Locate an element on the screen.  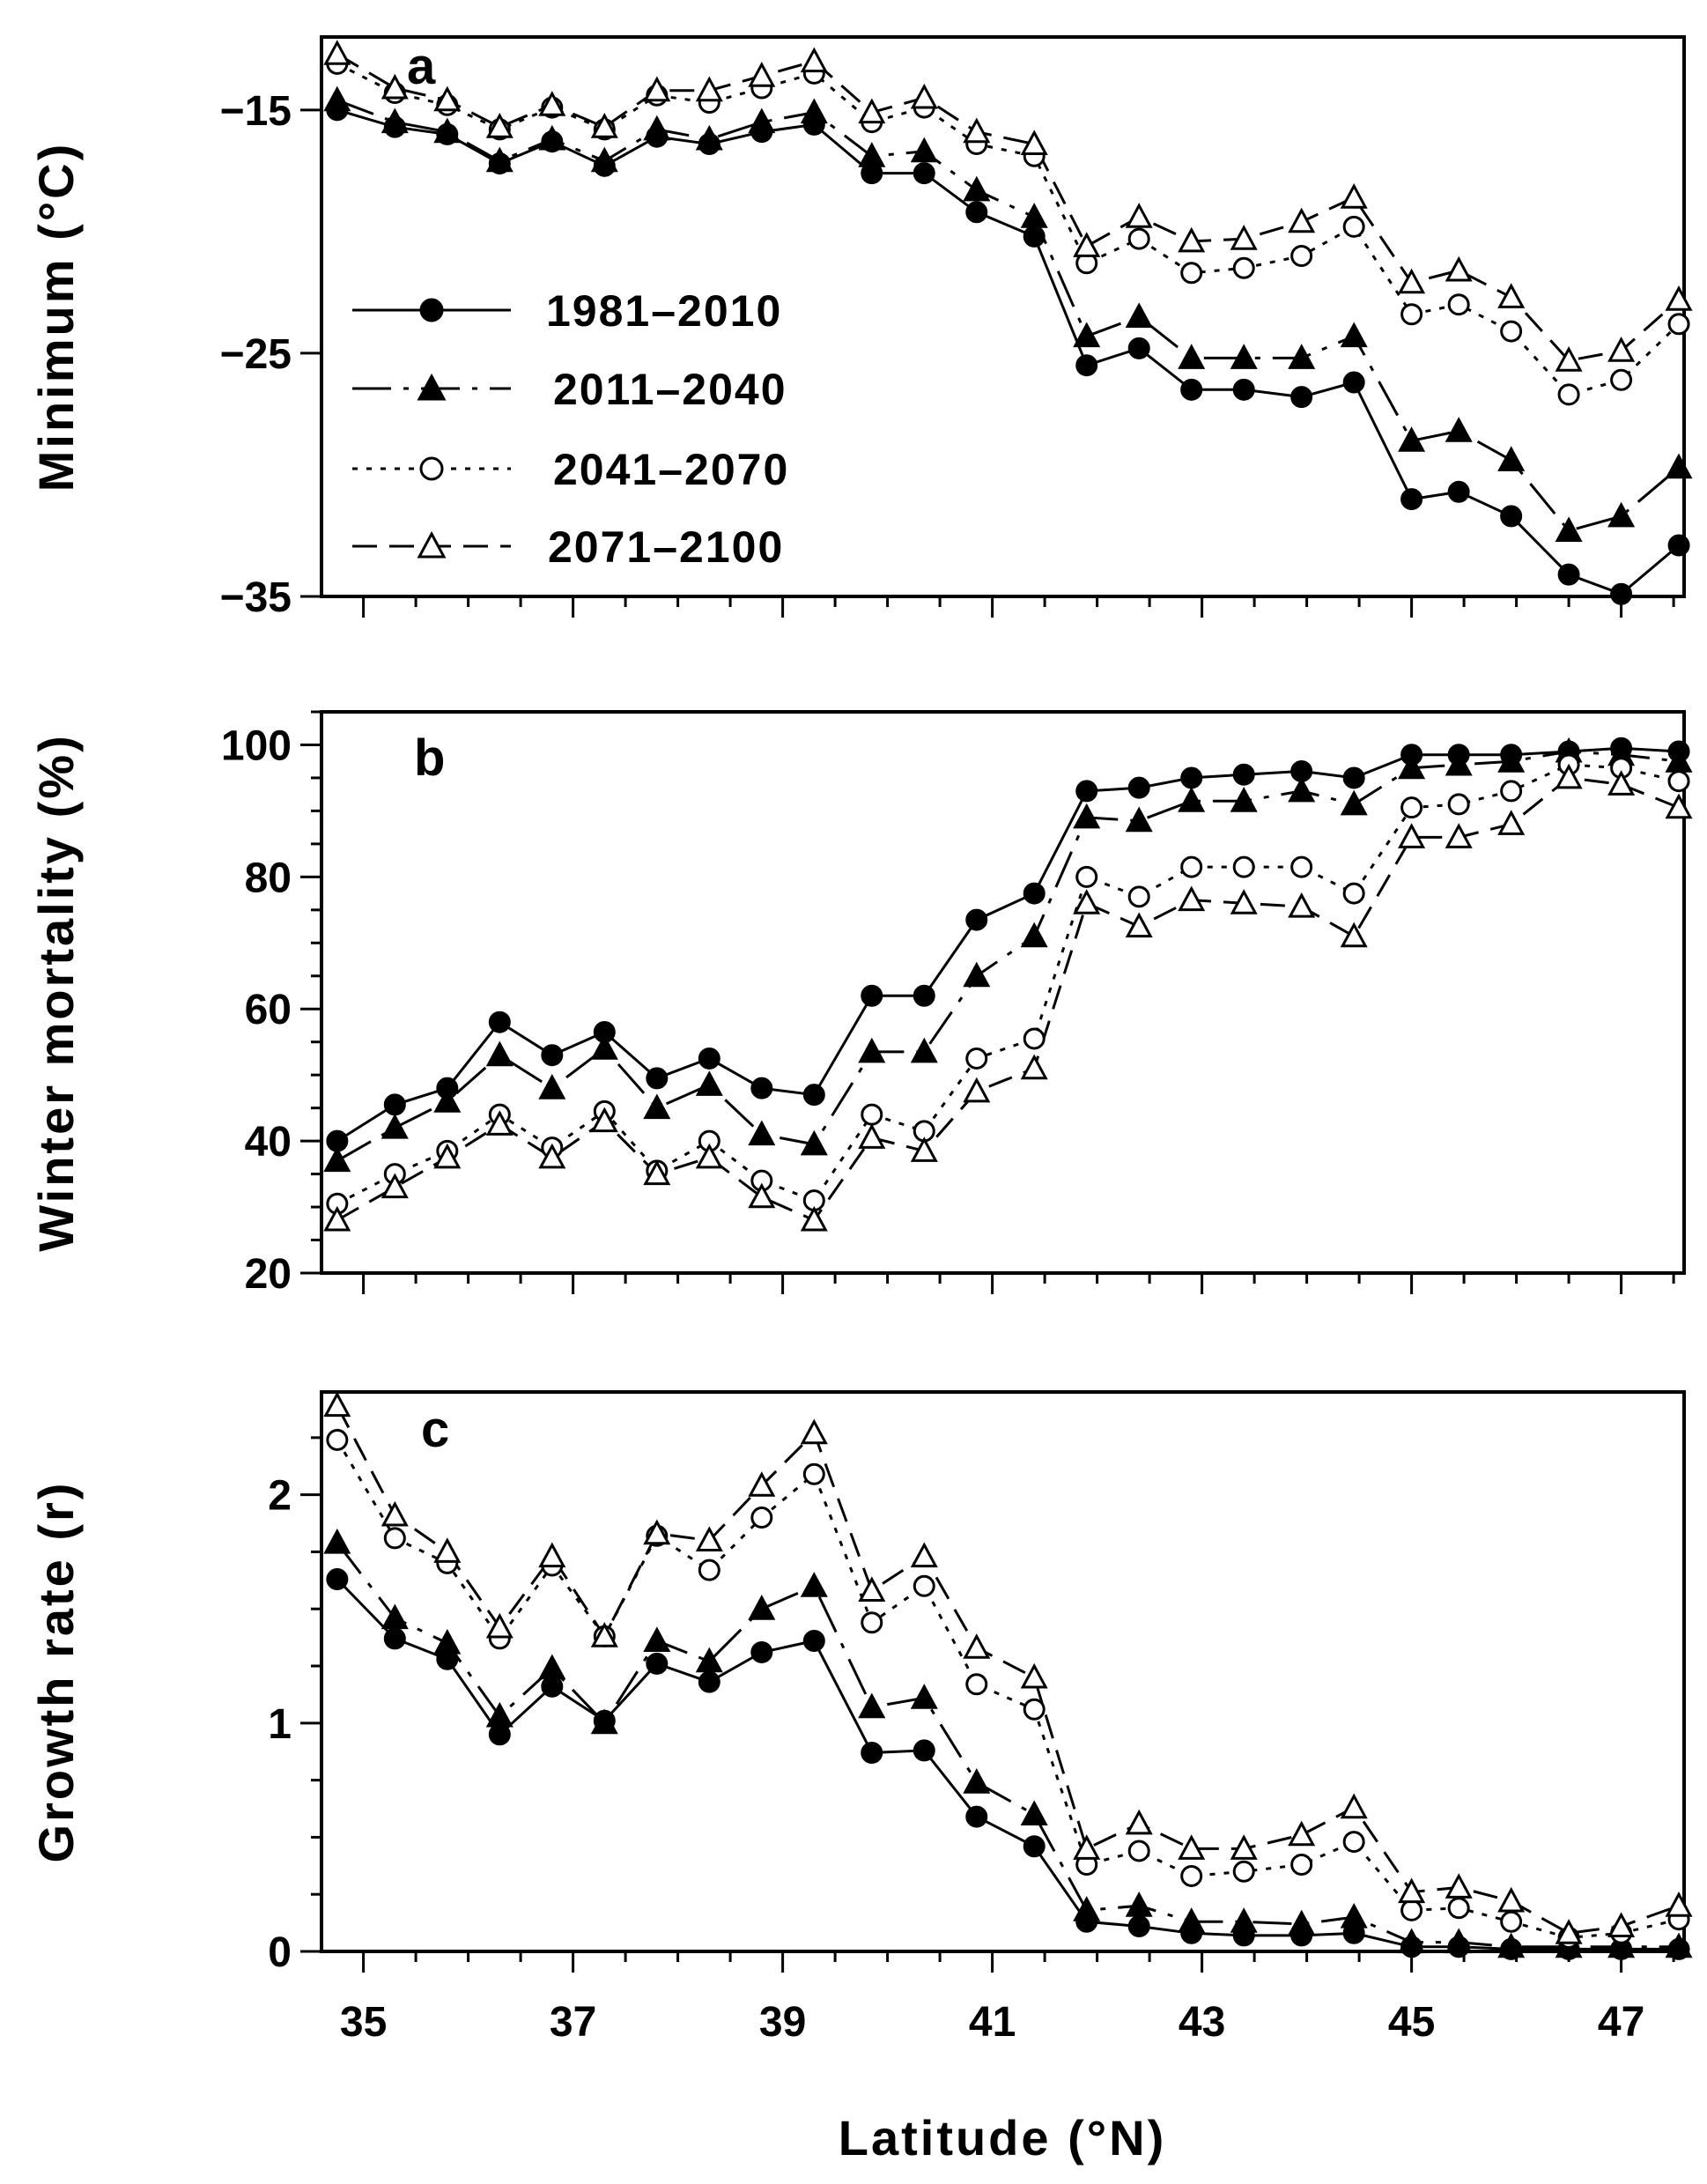
series-line-s2071 is located at coordinates (1008, 207).